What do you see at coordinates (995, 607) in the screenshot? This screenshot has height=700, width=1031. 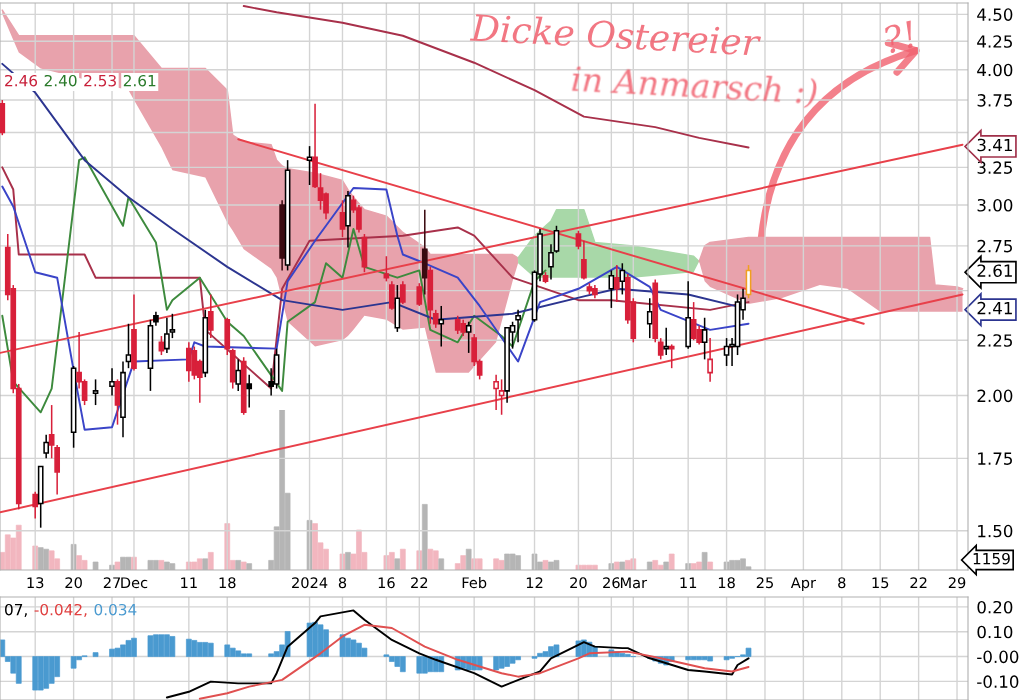 I see `y-tick-label: 0.20` at bounding box center [995, 607].